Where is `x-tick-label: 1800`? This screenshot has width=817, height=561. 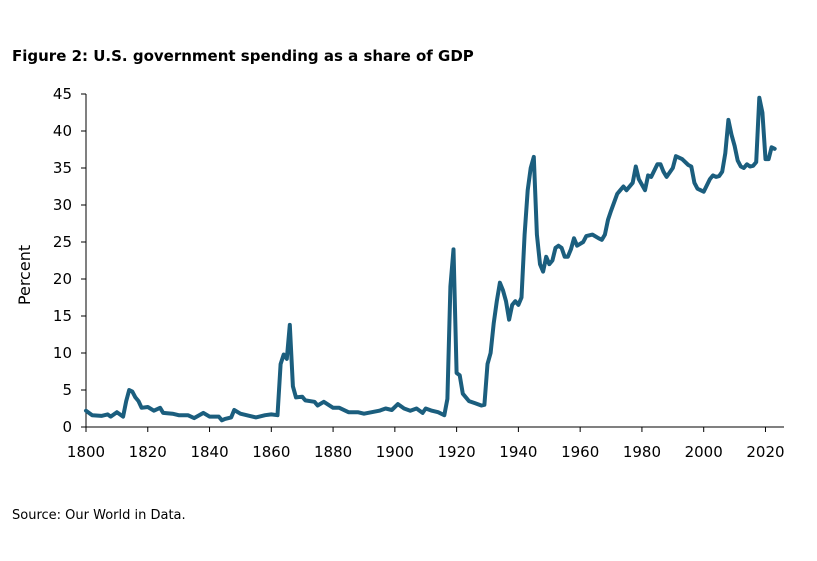 x-tick-label: 1800 is located at coordinates (86, 452).